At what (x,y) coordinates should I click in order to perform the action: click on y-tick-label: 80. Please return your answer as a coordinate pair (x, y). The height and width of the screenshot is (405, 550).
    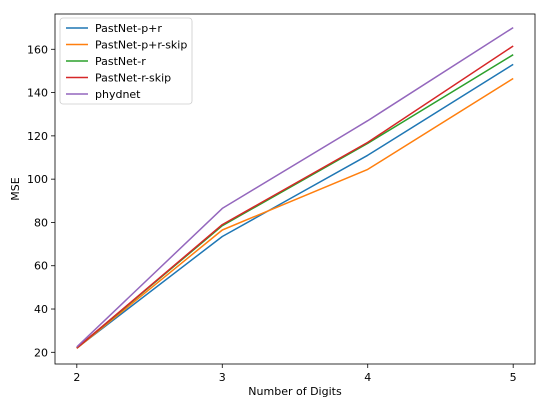
    Looking at the image, I should click on (41, 222).